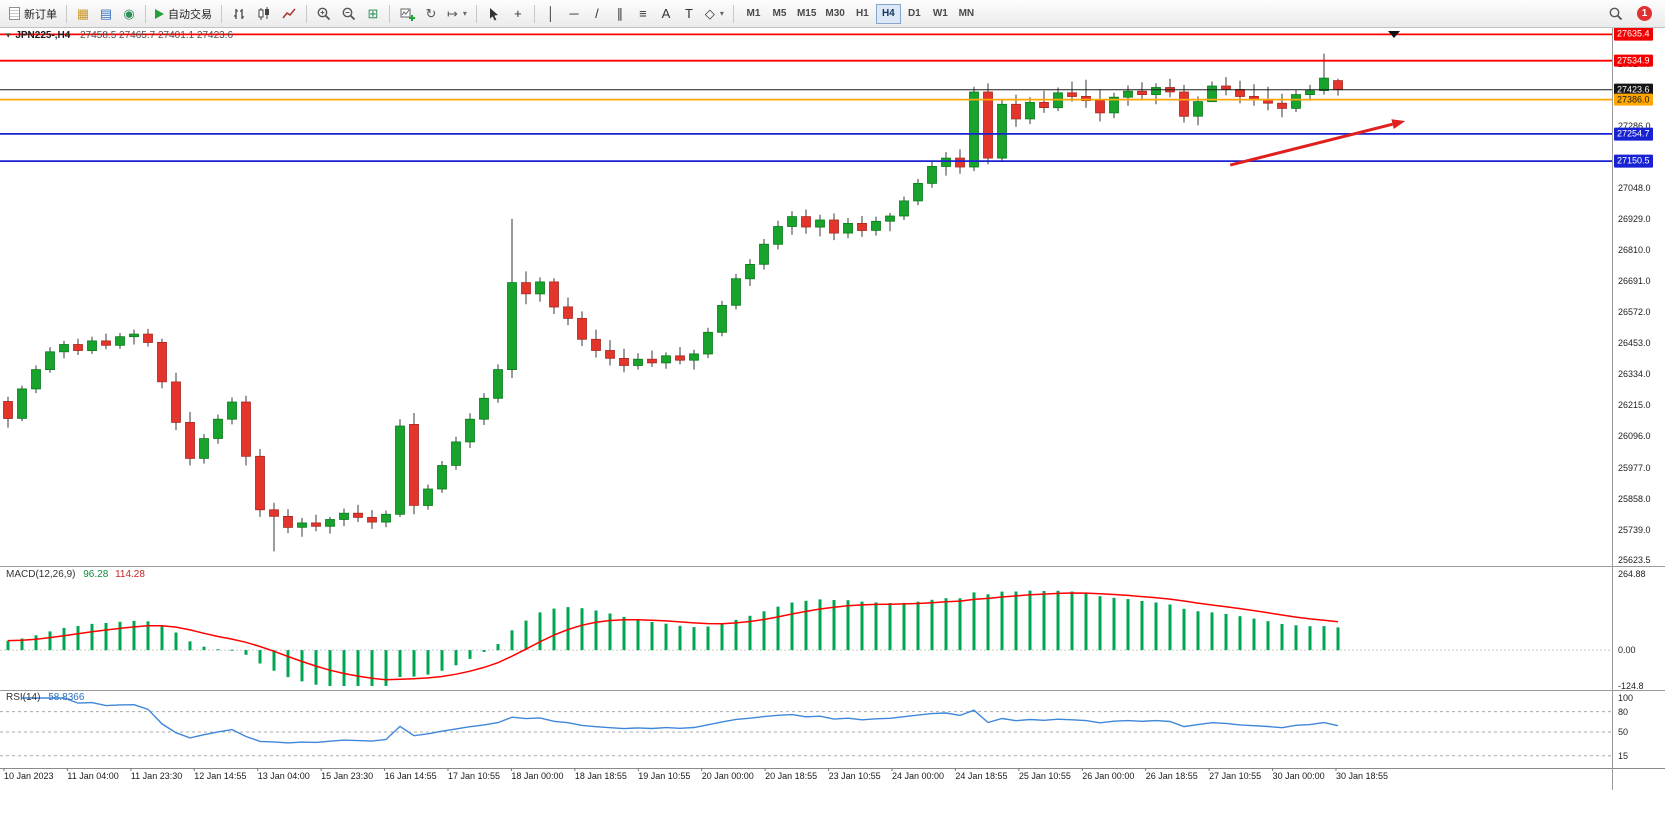  I want to click on time-label: 20 Jan 00:00, so click(727, 776).